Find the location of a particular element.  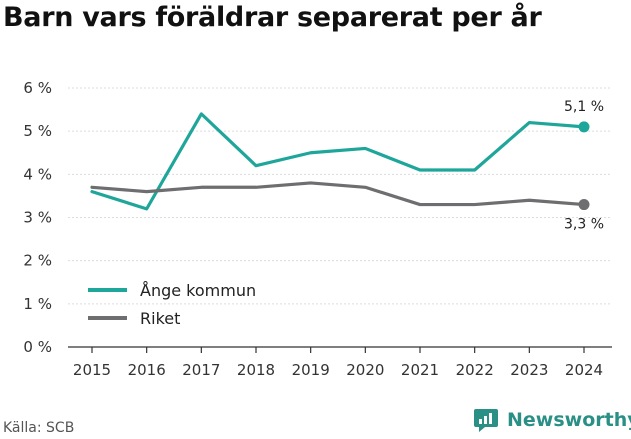

x-tick-label: 2015 is located at coordinates (92, 370).